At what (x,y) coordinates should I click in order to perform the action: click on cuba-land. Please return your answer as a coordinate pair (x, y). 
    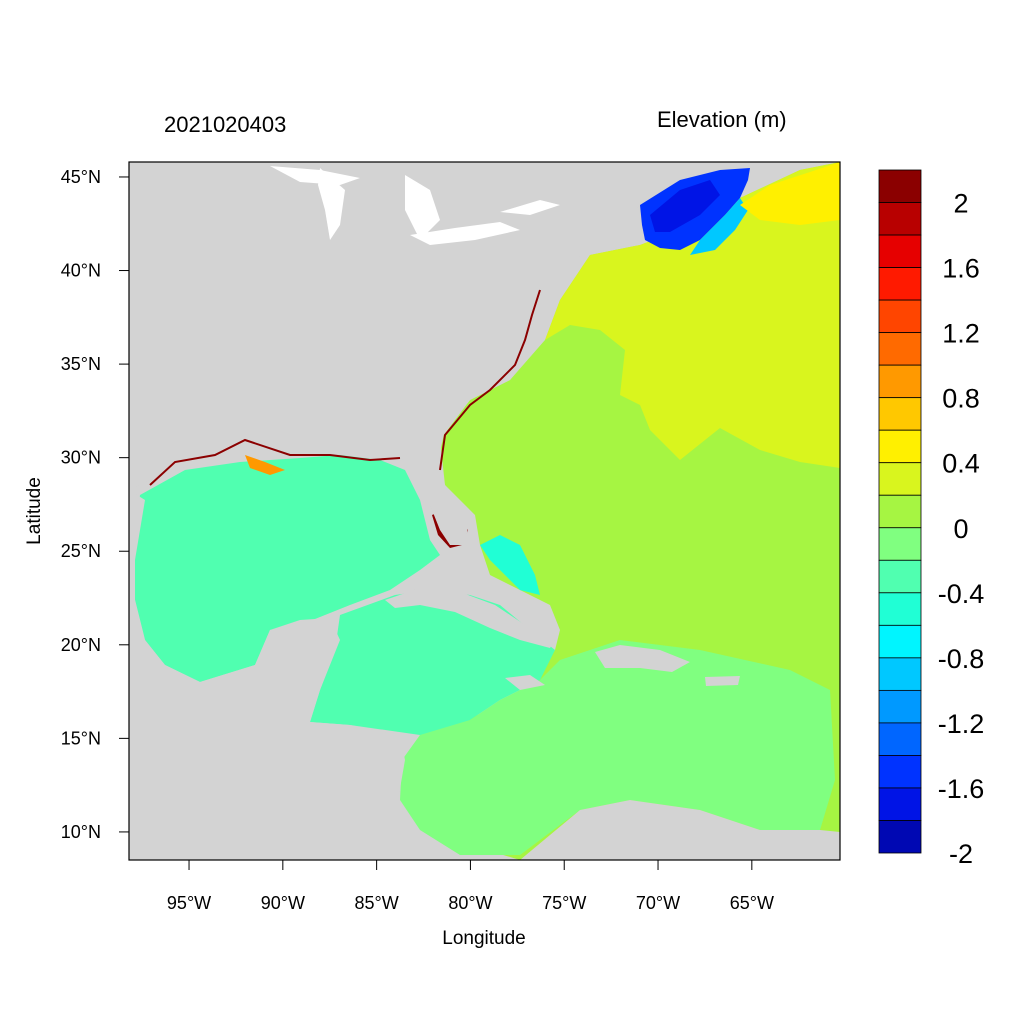
    Looking at the image, I should click on (470, 618).